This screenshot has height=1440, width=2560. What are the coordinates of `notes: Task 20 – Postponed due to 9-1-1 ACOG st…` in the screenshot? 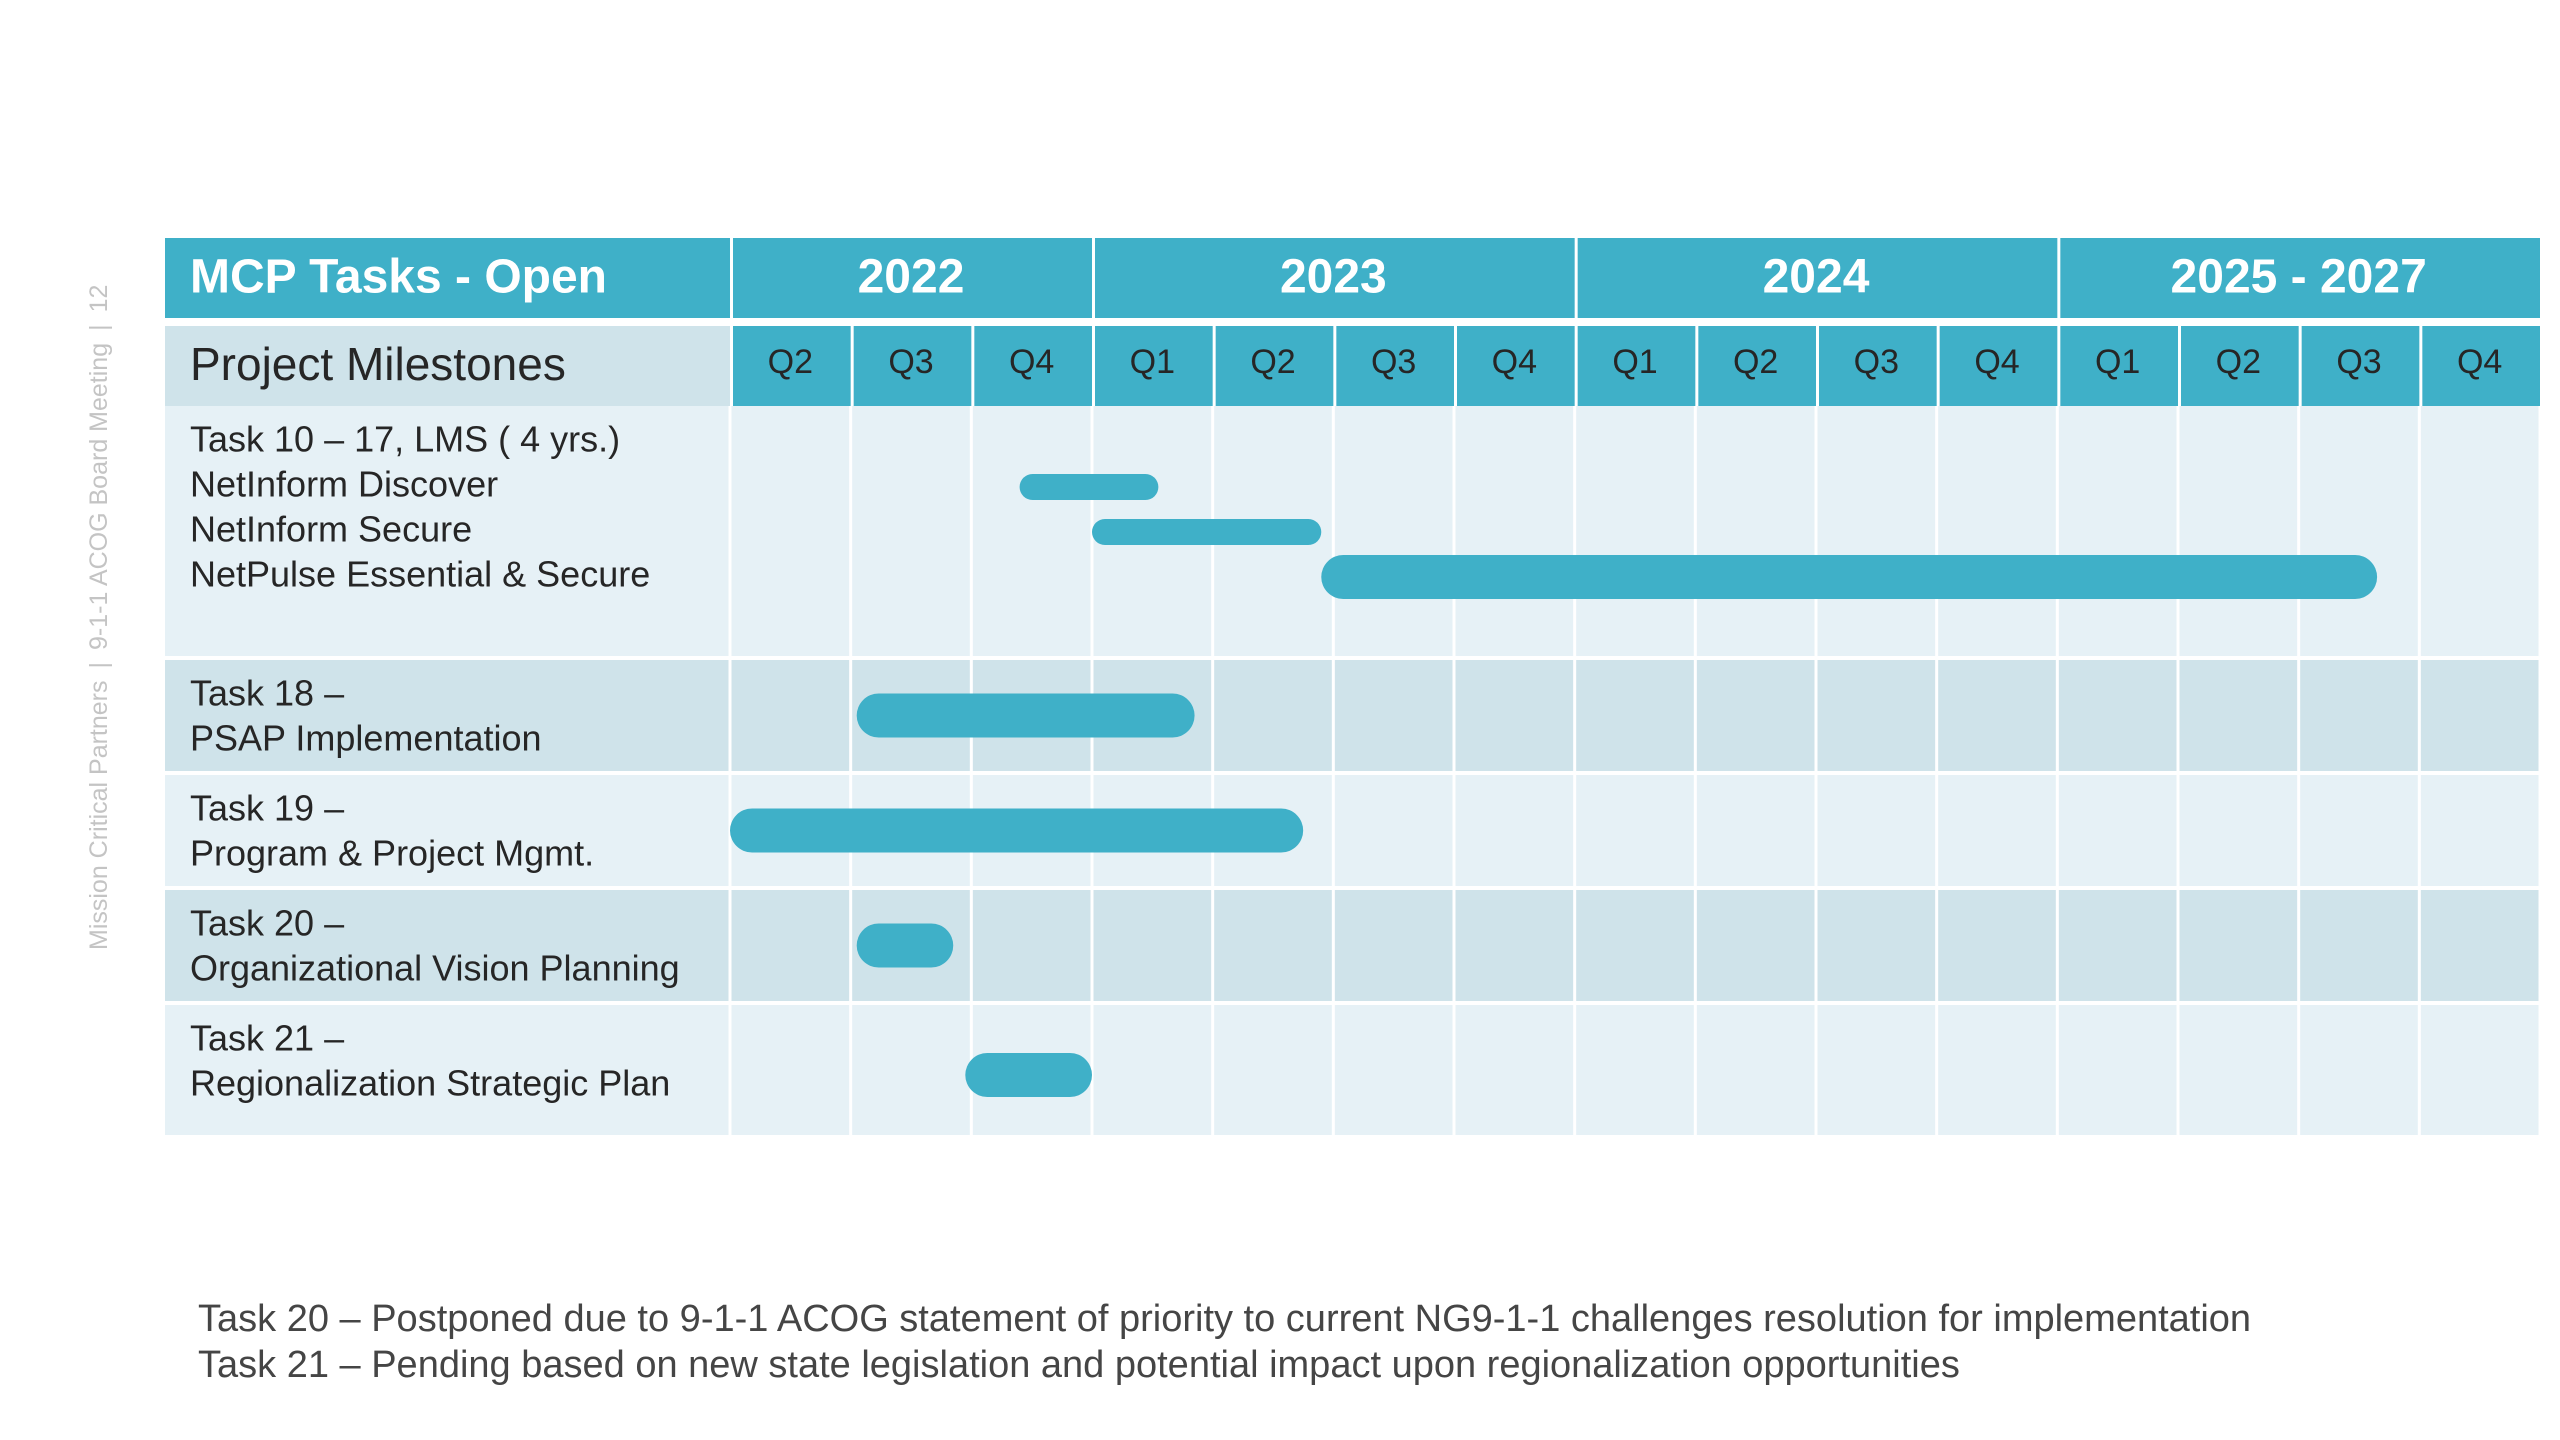 It's located at (1224, 1342).